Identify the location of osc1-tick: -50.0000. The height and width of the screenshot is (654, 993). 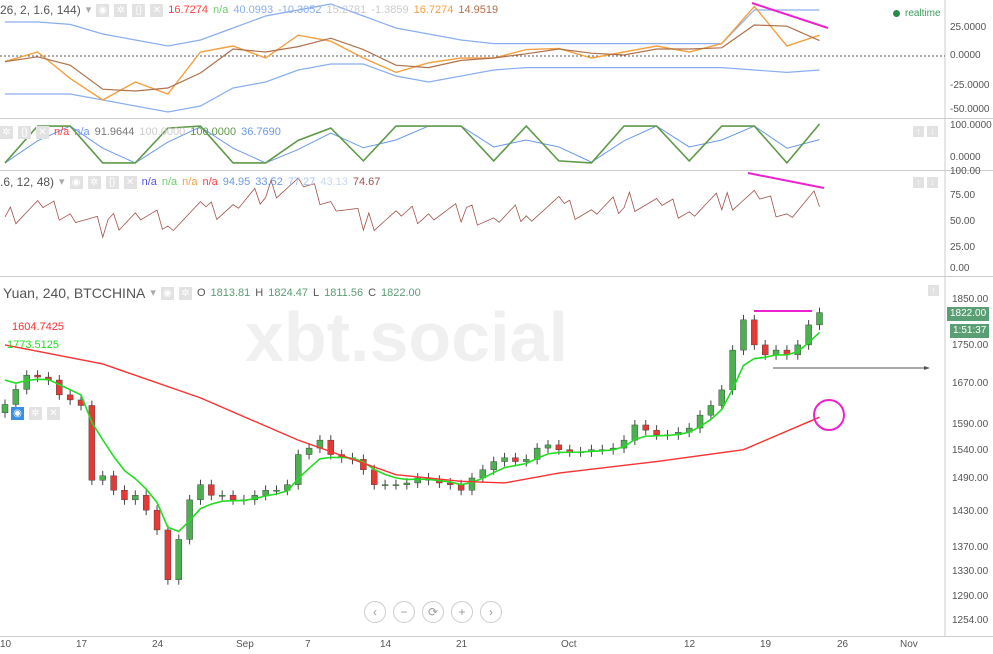
(970, 109).